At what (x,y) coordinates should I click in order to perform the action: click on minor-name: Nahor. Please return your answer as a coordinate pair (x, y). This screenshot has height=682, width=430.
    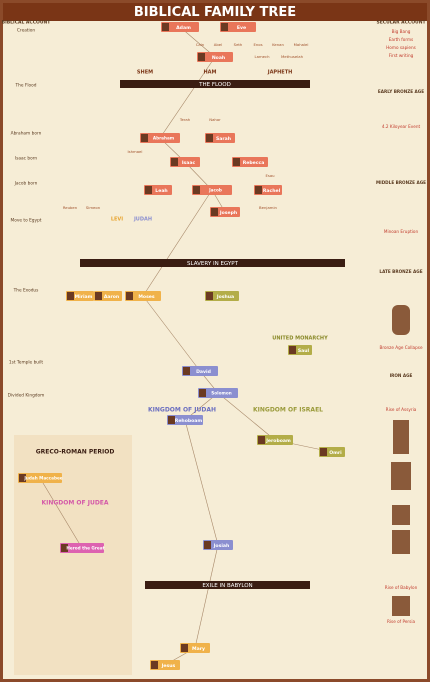
    Looking at the image, I should click on (215, 119).